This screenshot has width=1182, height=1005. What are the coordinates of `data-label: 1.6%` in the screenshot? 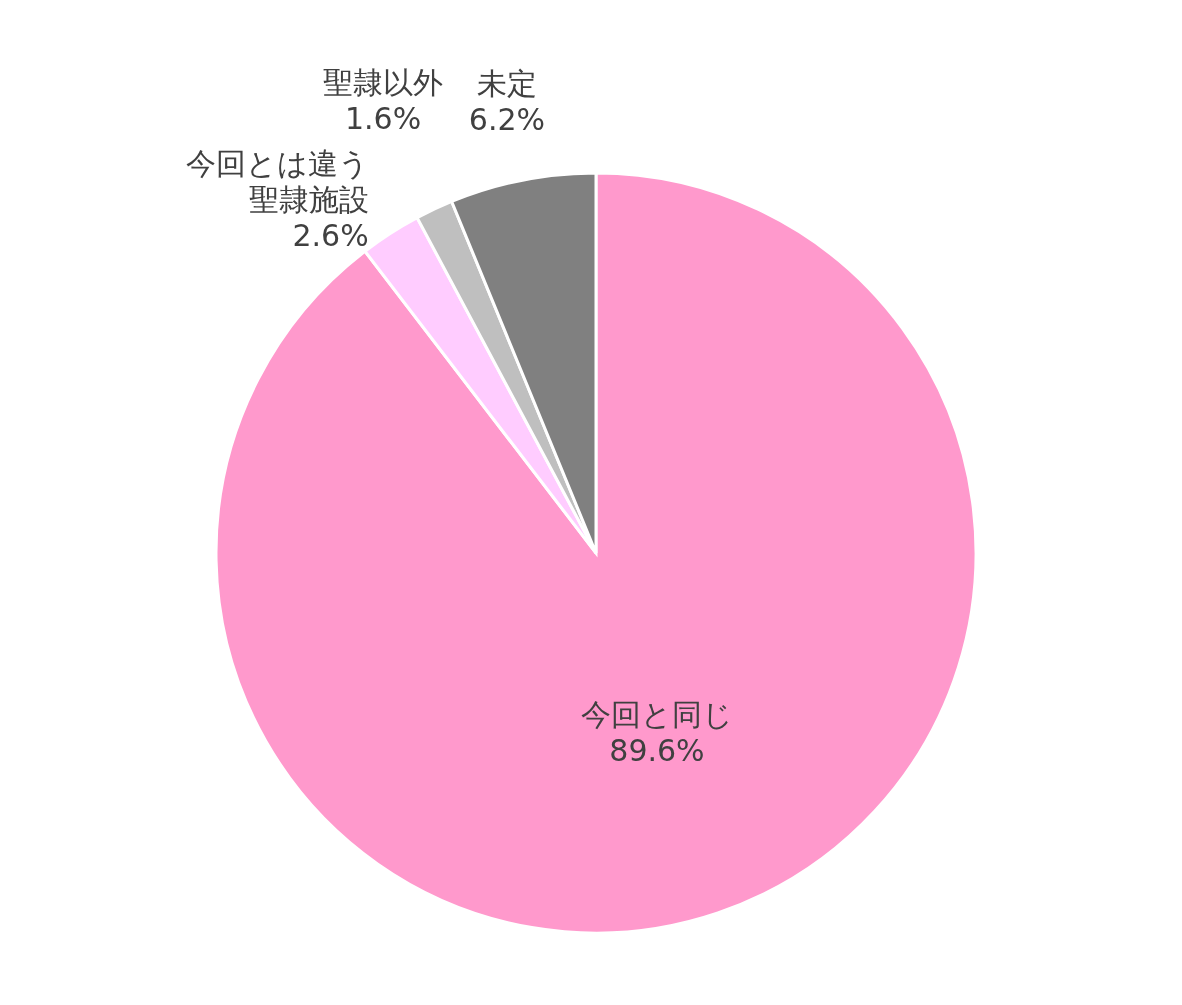 It's located at (383, 119).